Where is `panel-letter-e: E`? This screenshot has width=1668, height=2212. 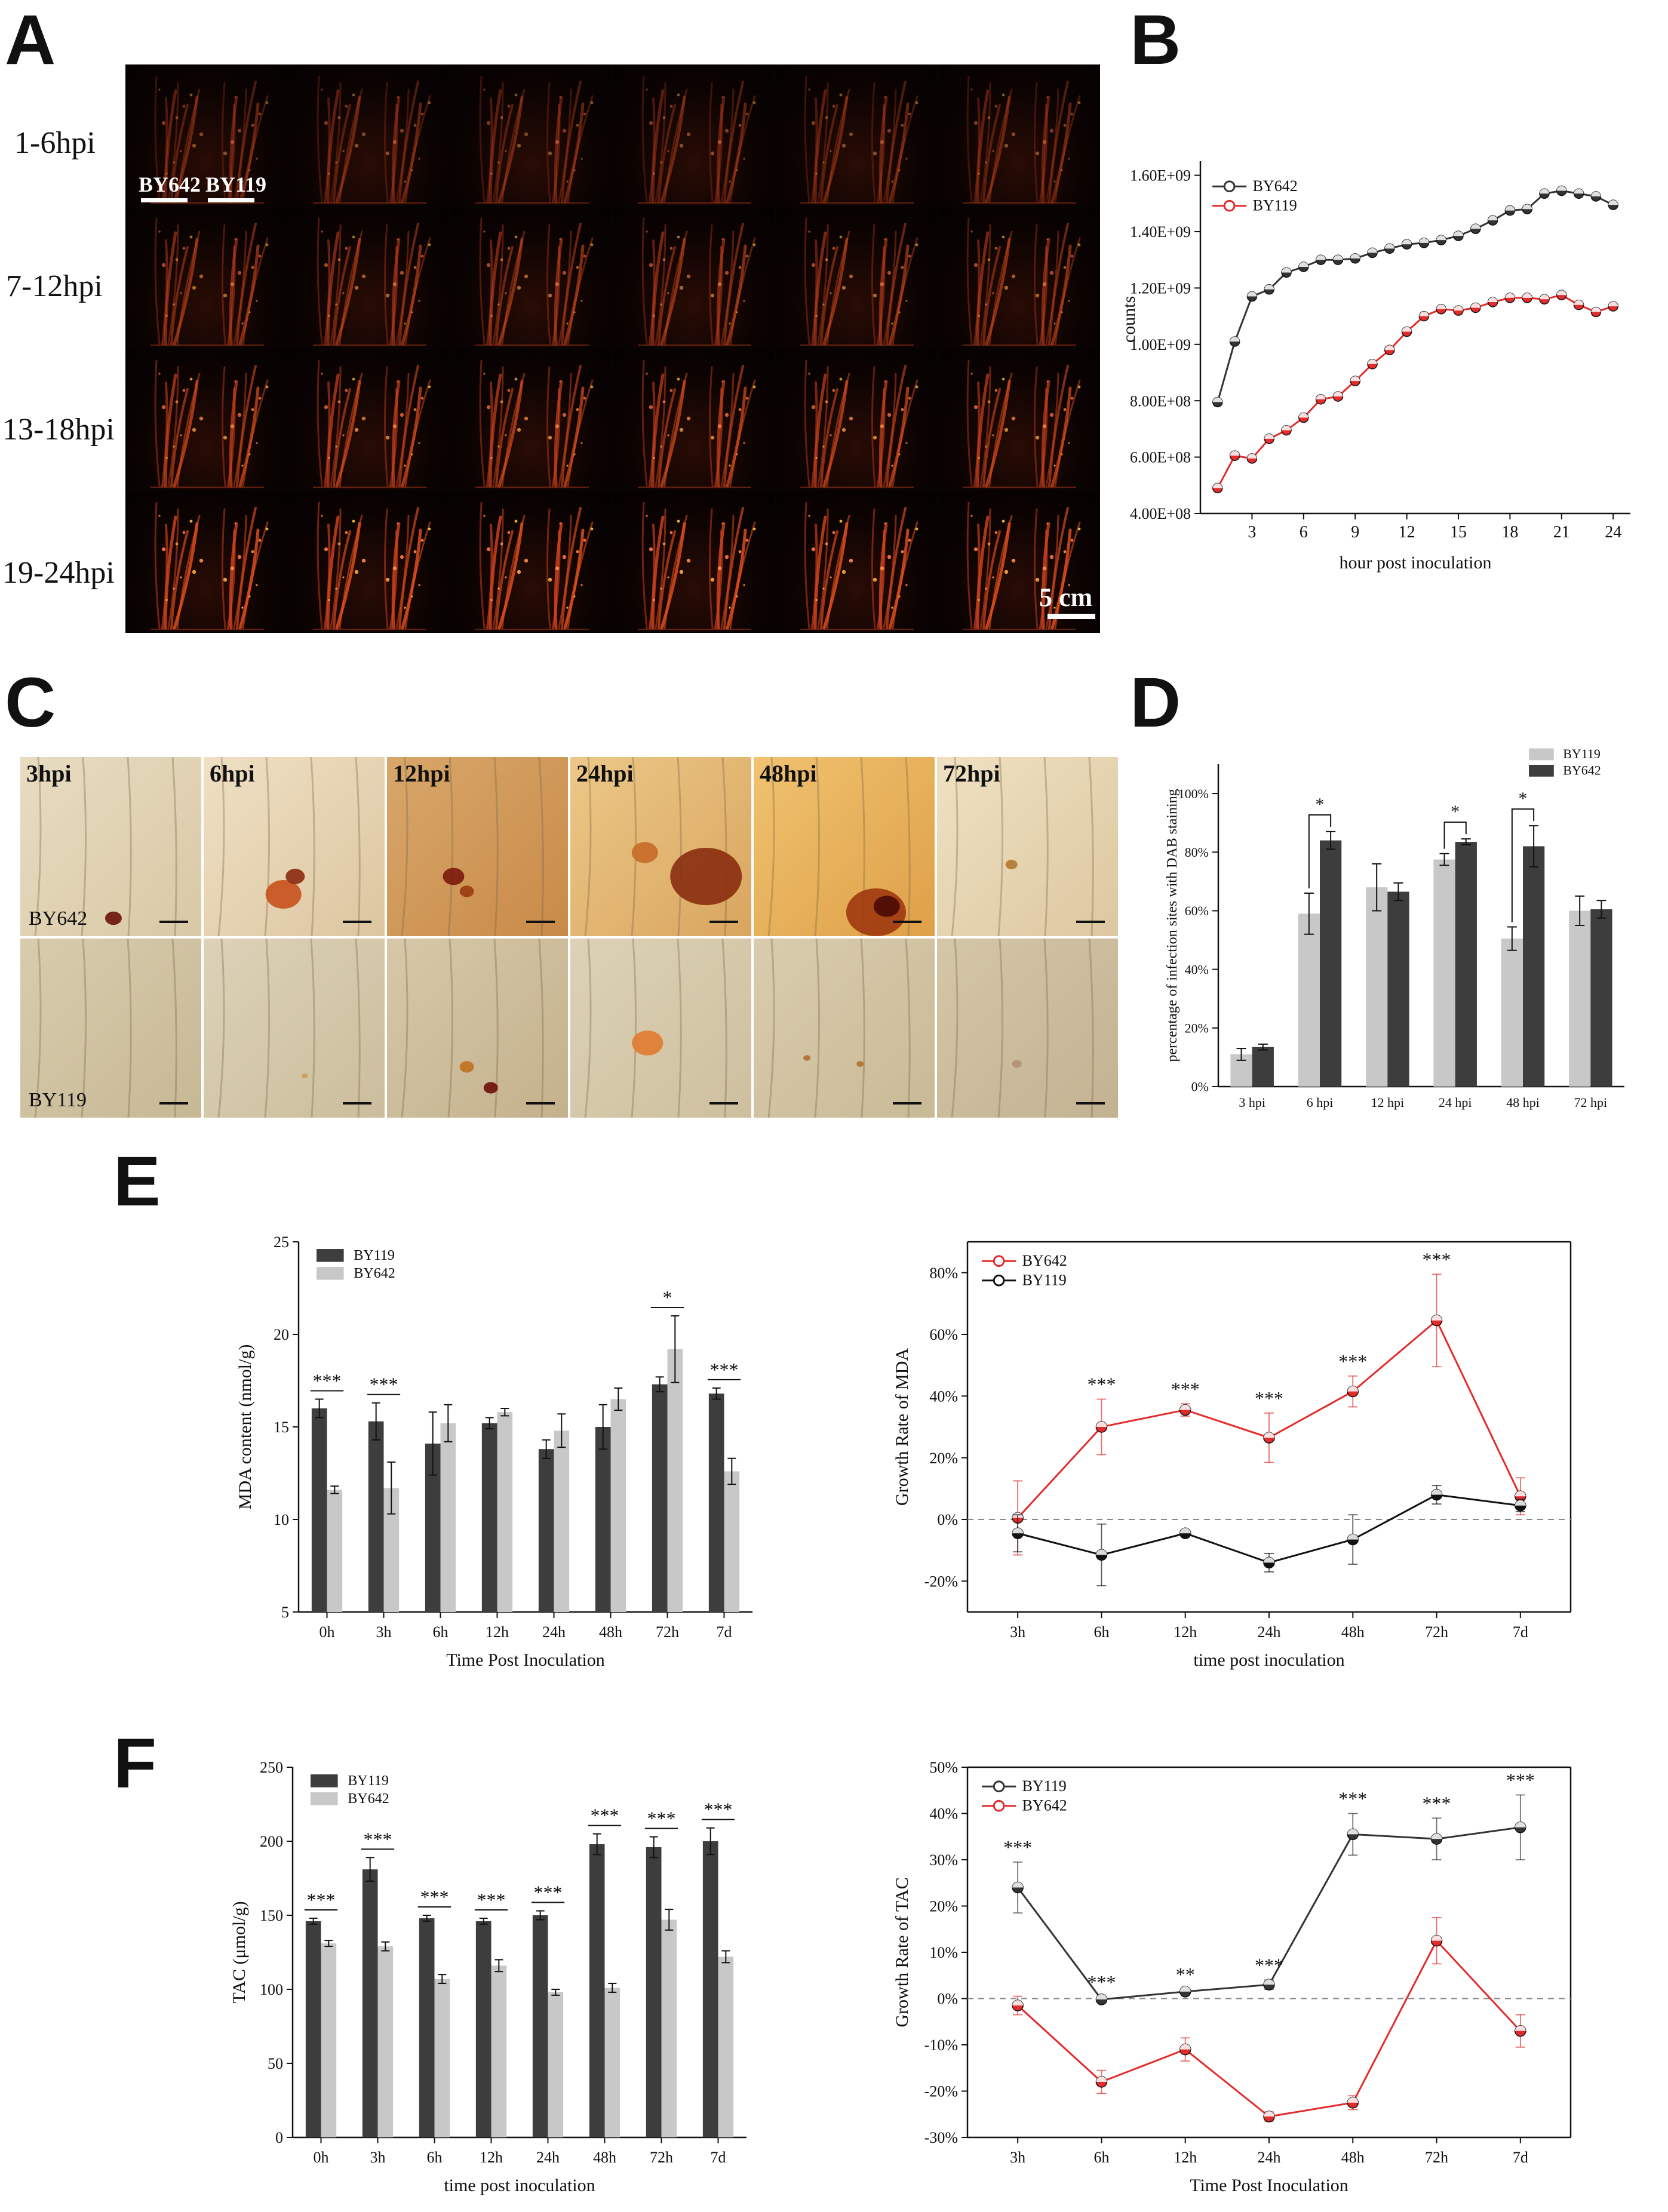 panel-letter-e: E is located at coordinates (137, 1181).